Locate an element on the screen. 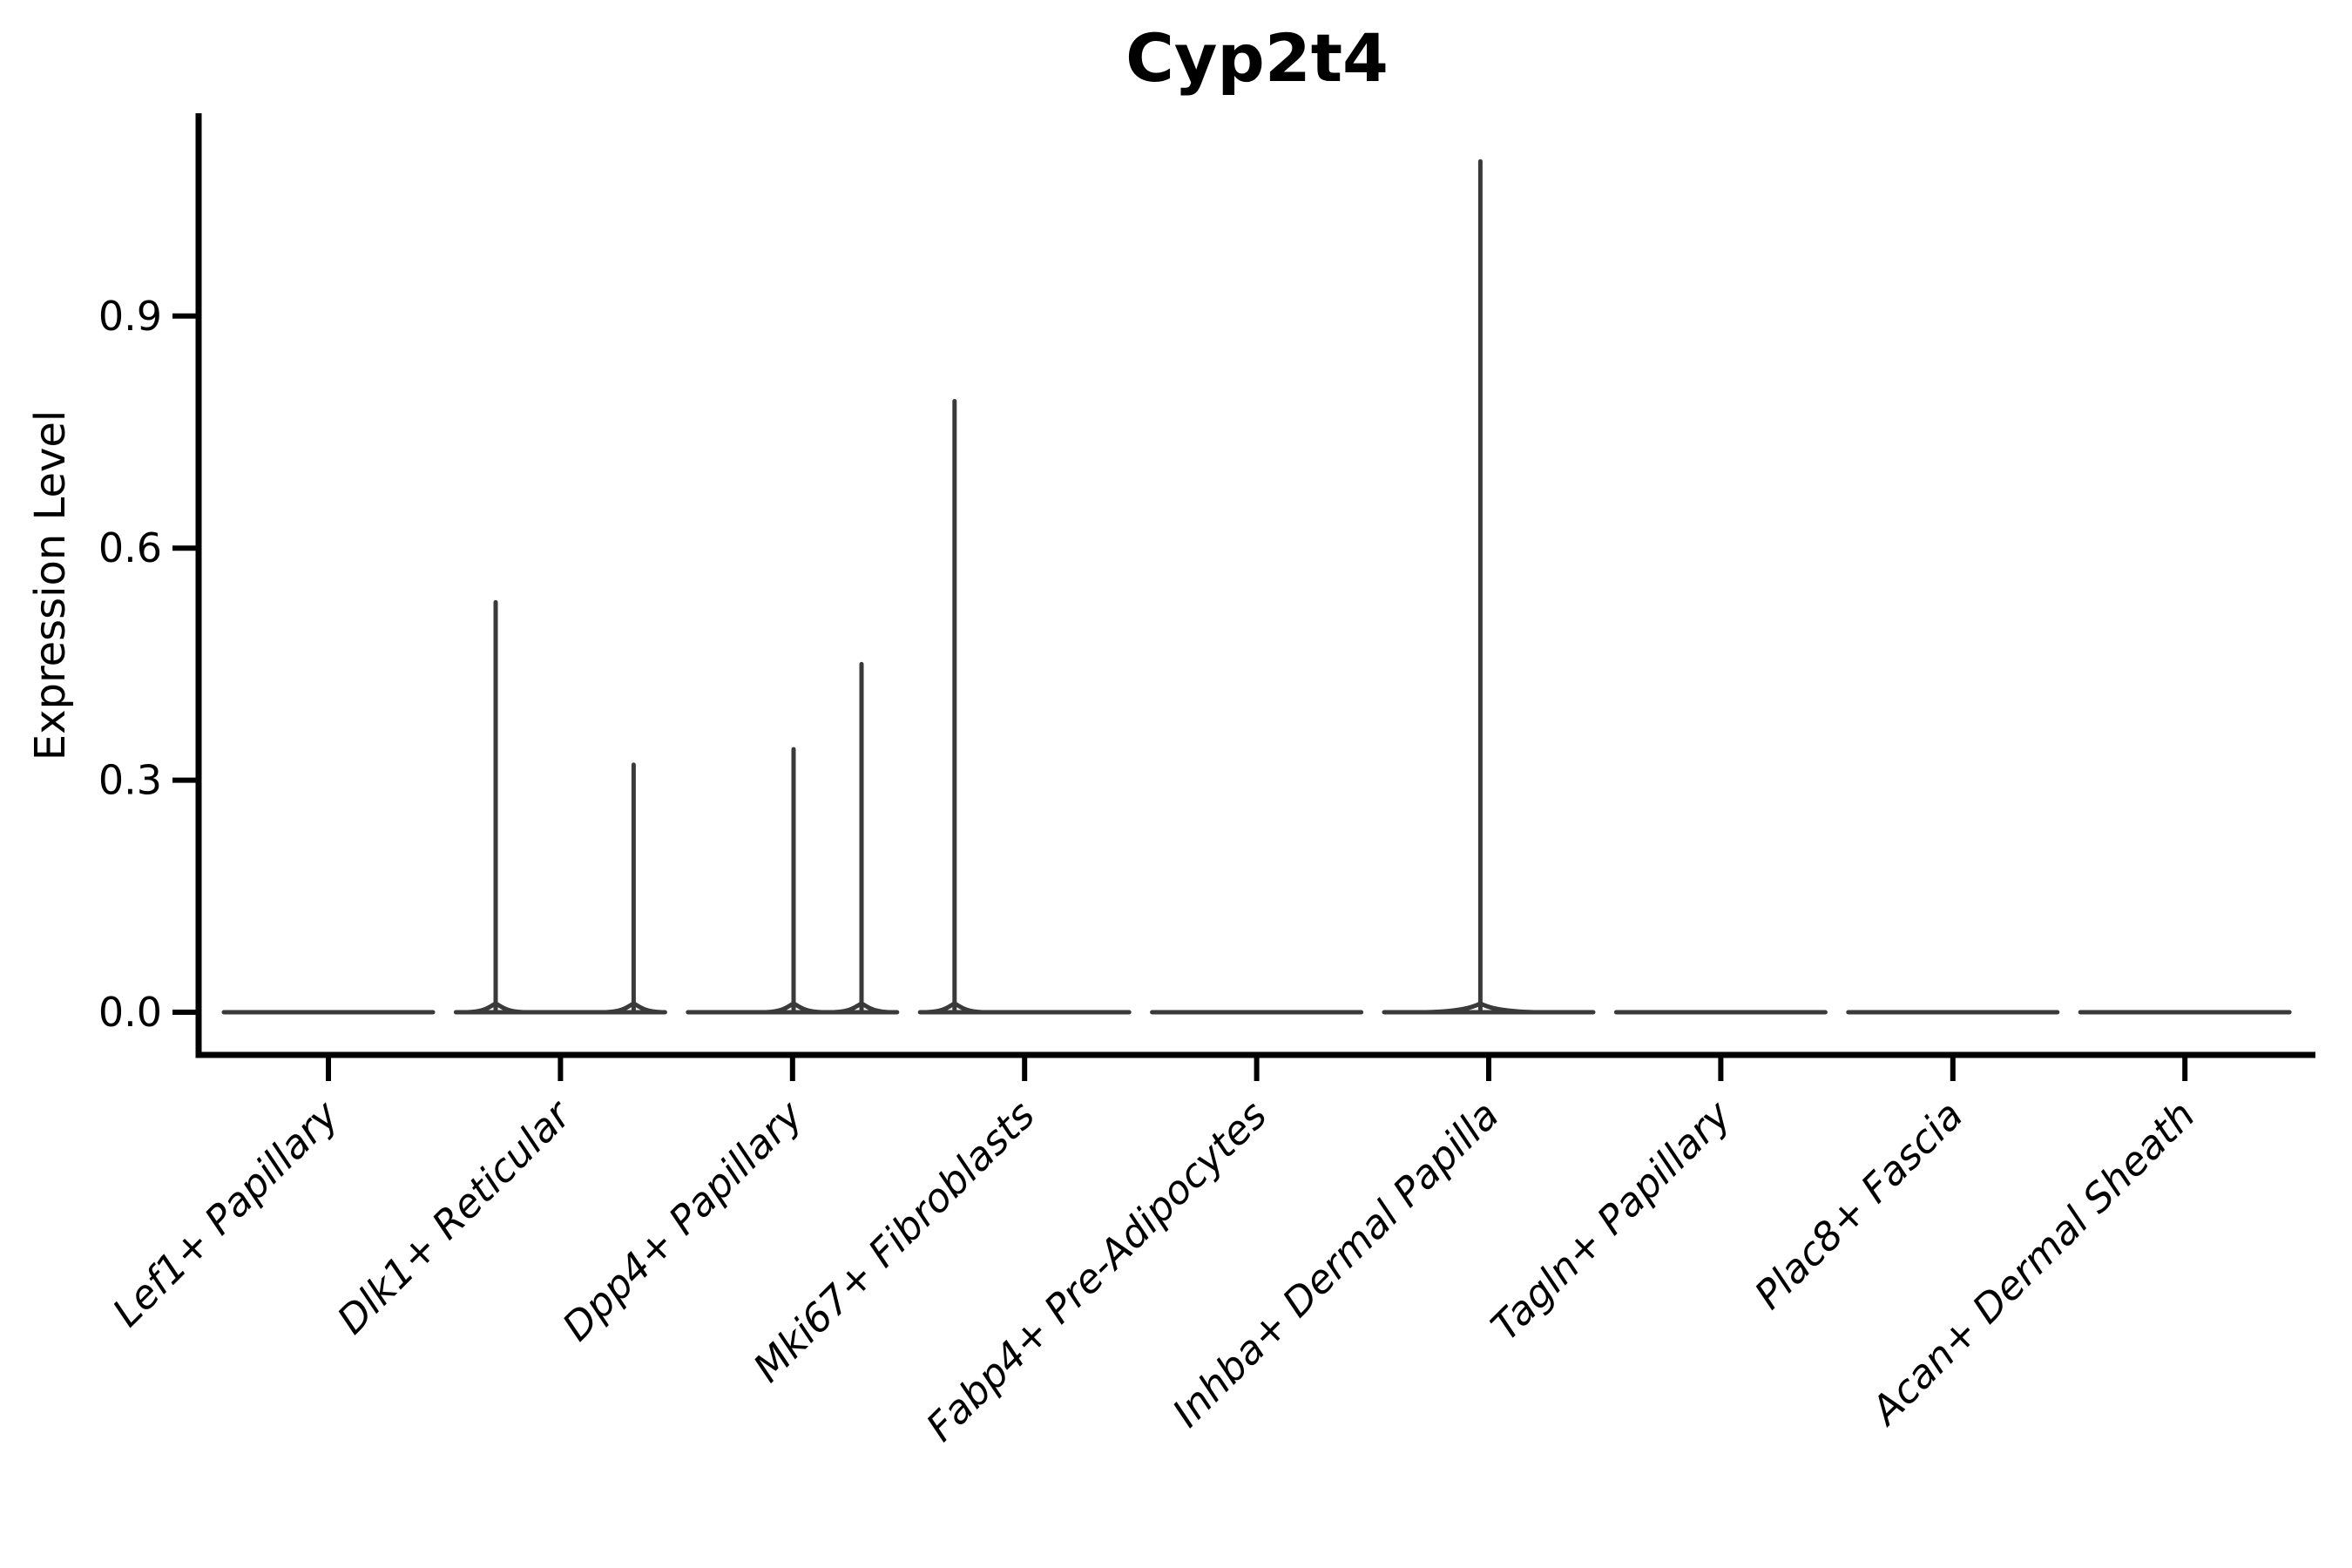 The height and width of the screenshot is (1568, 2352). x-tick-label: Lef1+ Papillary is located at coordinates (226, 1213).